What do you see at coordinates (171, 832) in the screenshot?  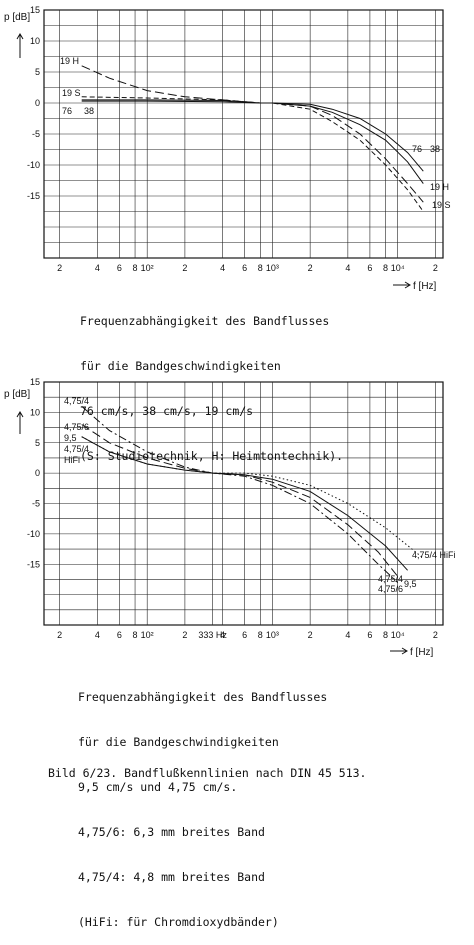 I see `caption-2-line: 4,75/6: 6,3 mm breites Band` at bounding box center [171, 832].